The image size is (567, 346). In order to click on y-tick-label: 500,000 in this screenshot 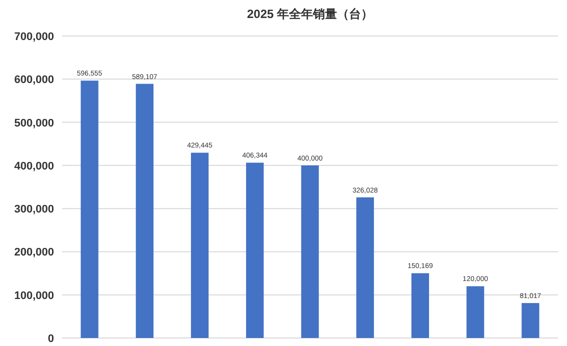, I will do `click(34, 123)`.